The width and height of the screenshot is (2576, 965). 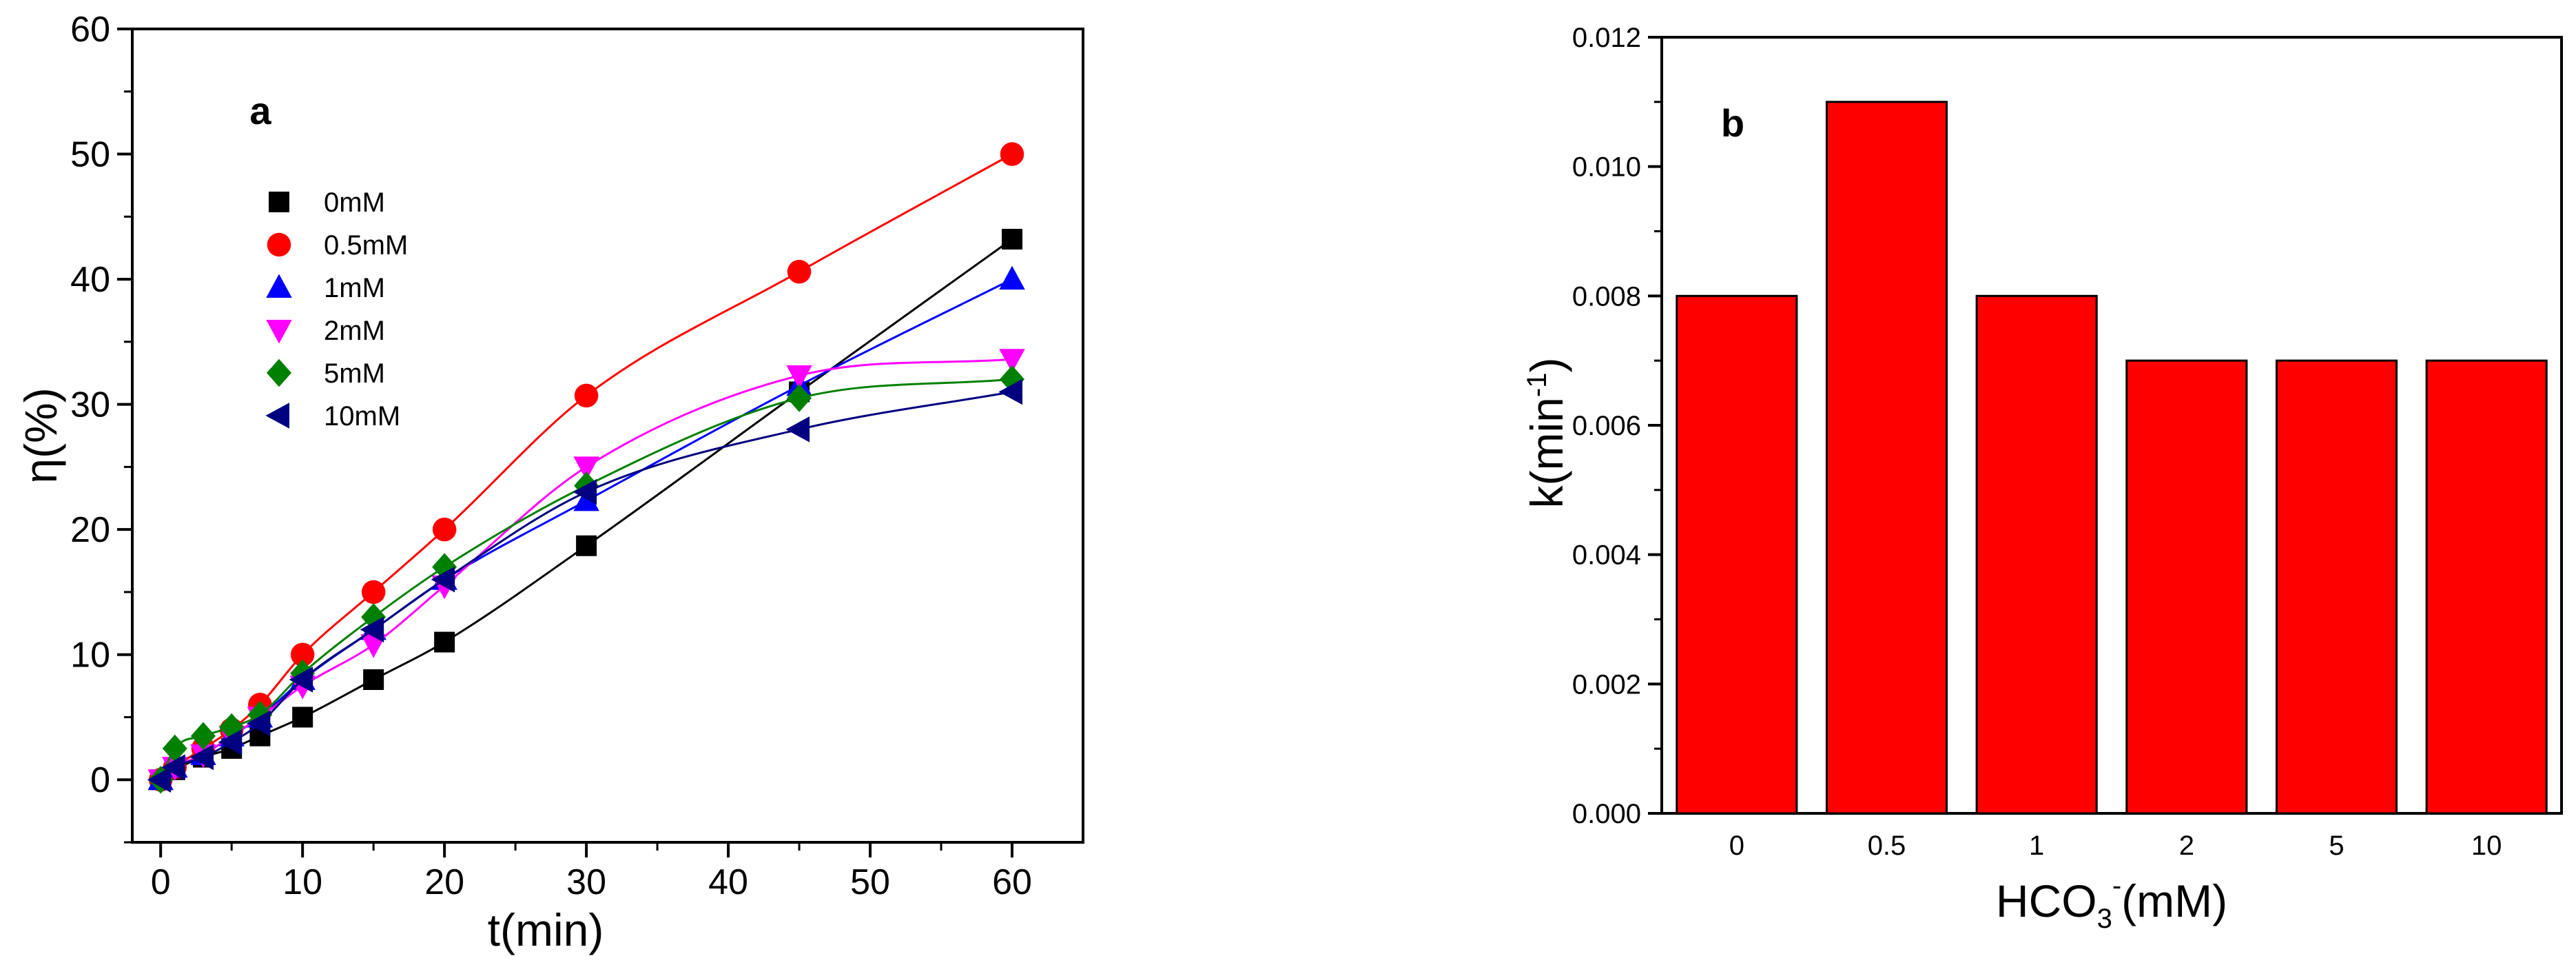 I want to click on x-tick-label: 40, so click(x=728, y=882).